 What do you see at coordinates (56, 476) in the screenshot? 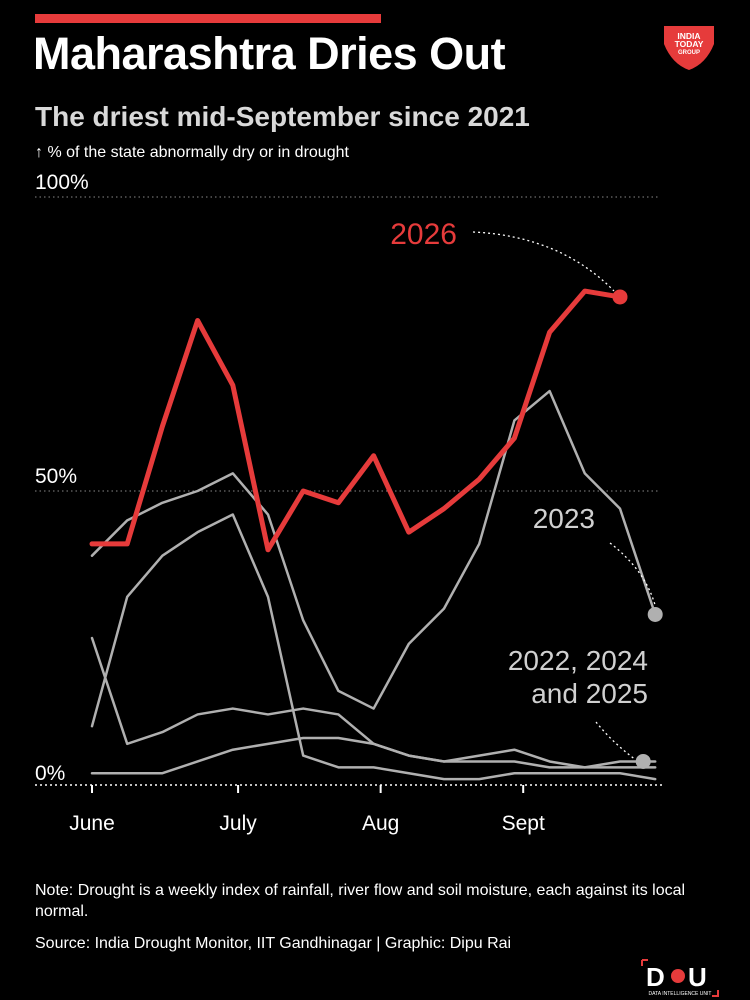
I see `y-tick-label: 50%` at bounding box center [56, 476].